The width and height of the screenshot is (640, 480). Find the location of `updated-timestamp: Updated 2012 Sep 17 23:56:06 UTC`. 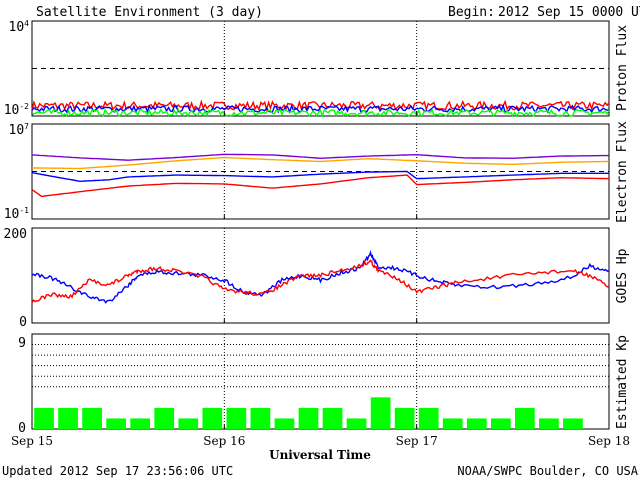

updated-timestamp: Updated 2012 Sep 17 23:56:06 UTC is located at coordinates (117, 471).